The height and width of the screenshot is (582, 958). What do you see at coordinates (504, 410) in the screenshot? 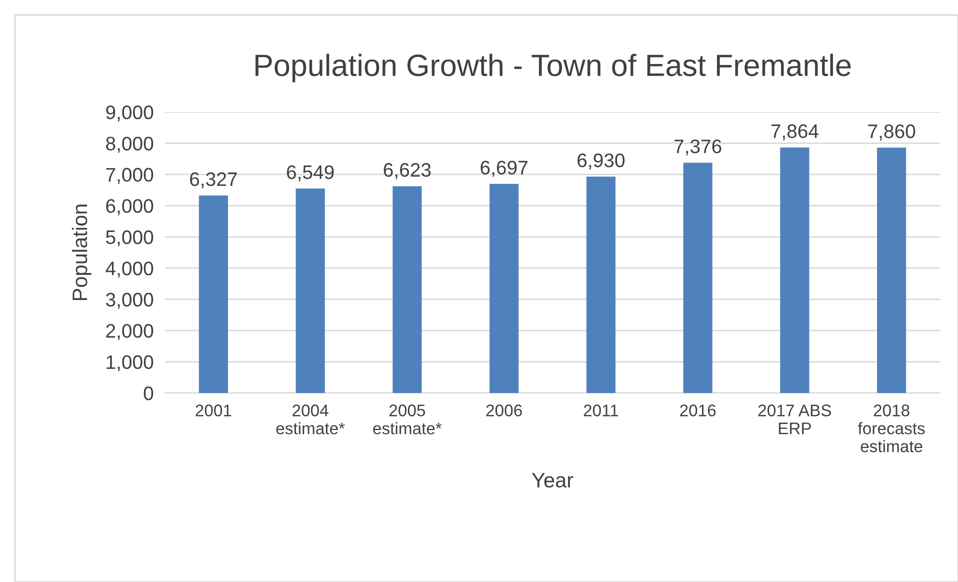
I see `x-tick-label: 2006` at bounding box center [504, 410].